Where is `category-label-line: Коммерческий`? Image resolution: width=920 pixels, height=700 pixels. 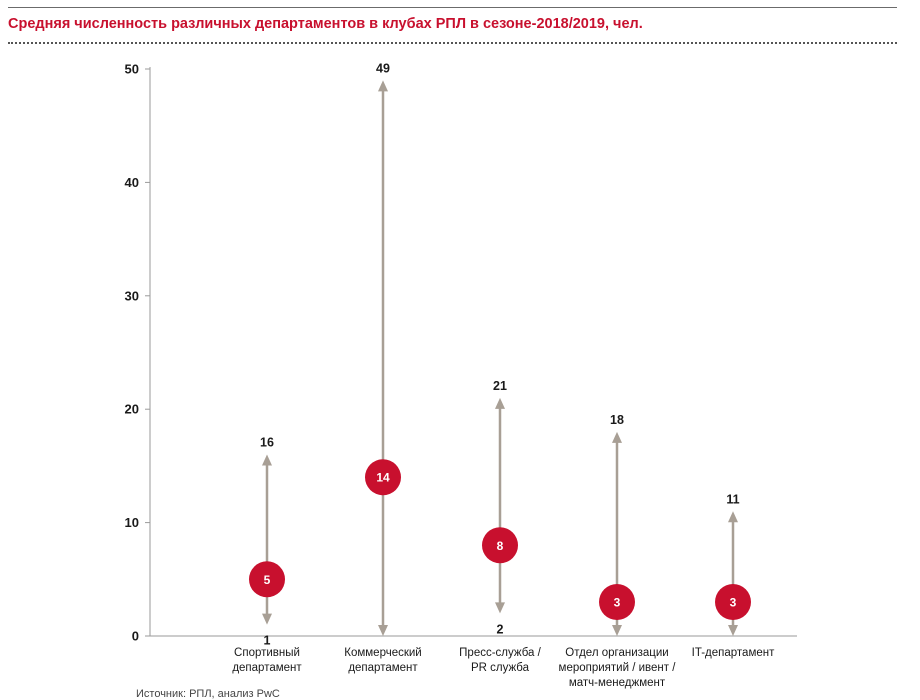
category-label-line: Коммерческий is located at coordinates (382, 653).